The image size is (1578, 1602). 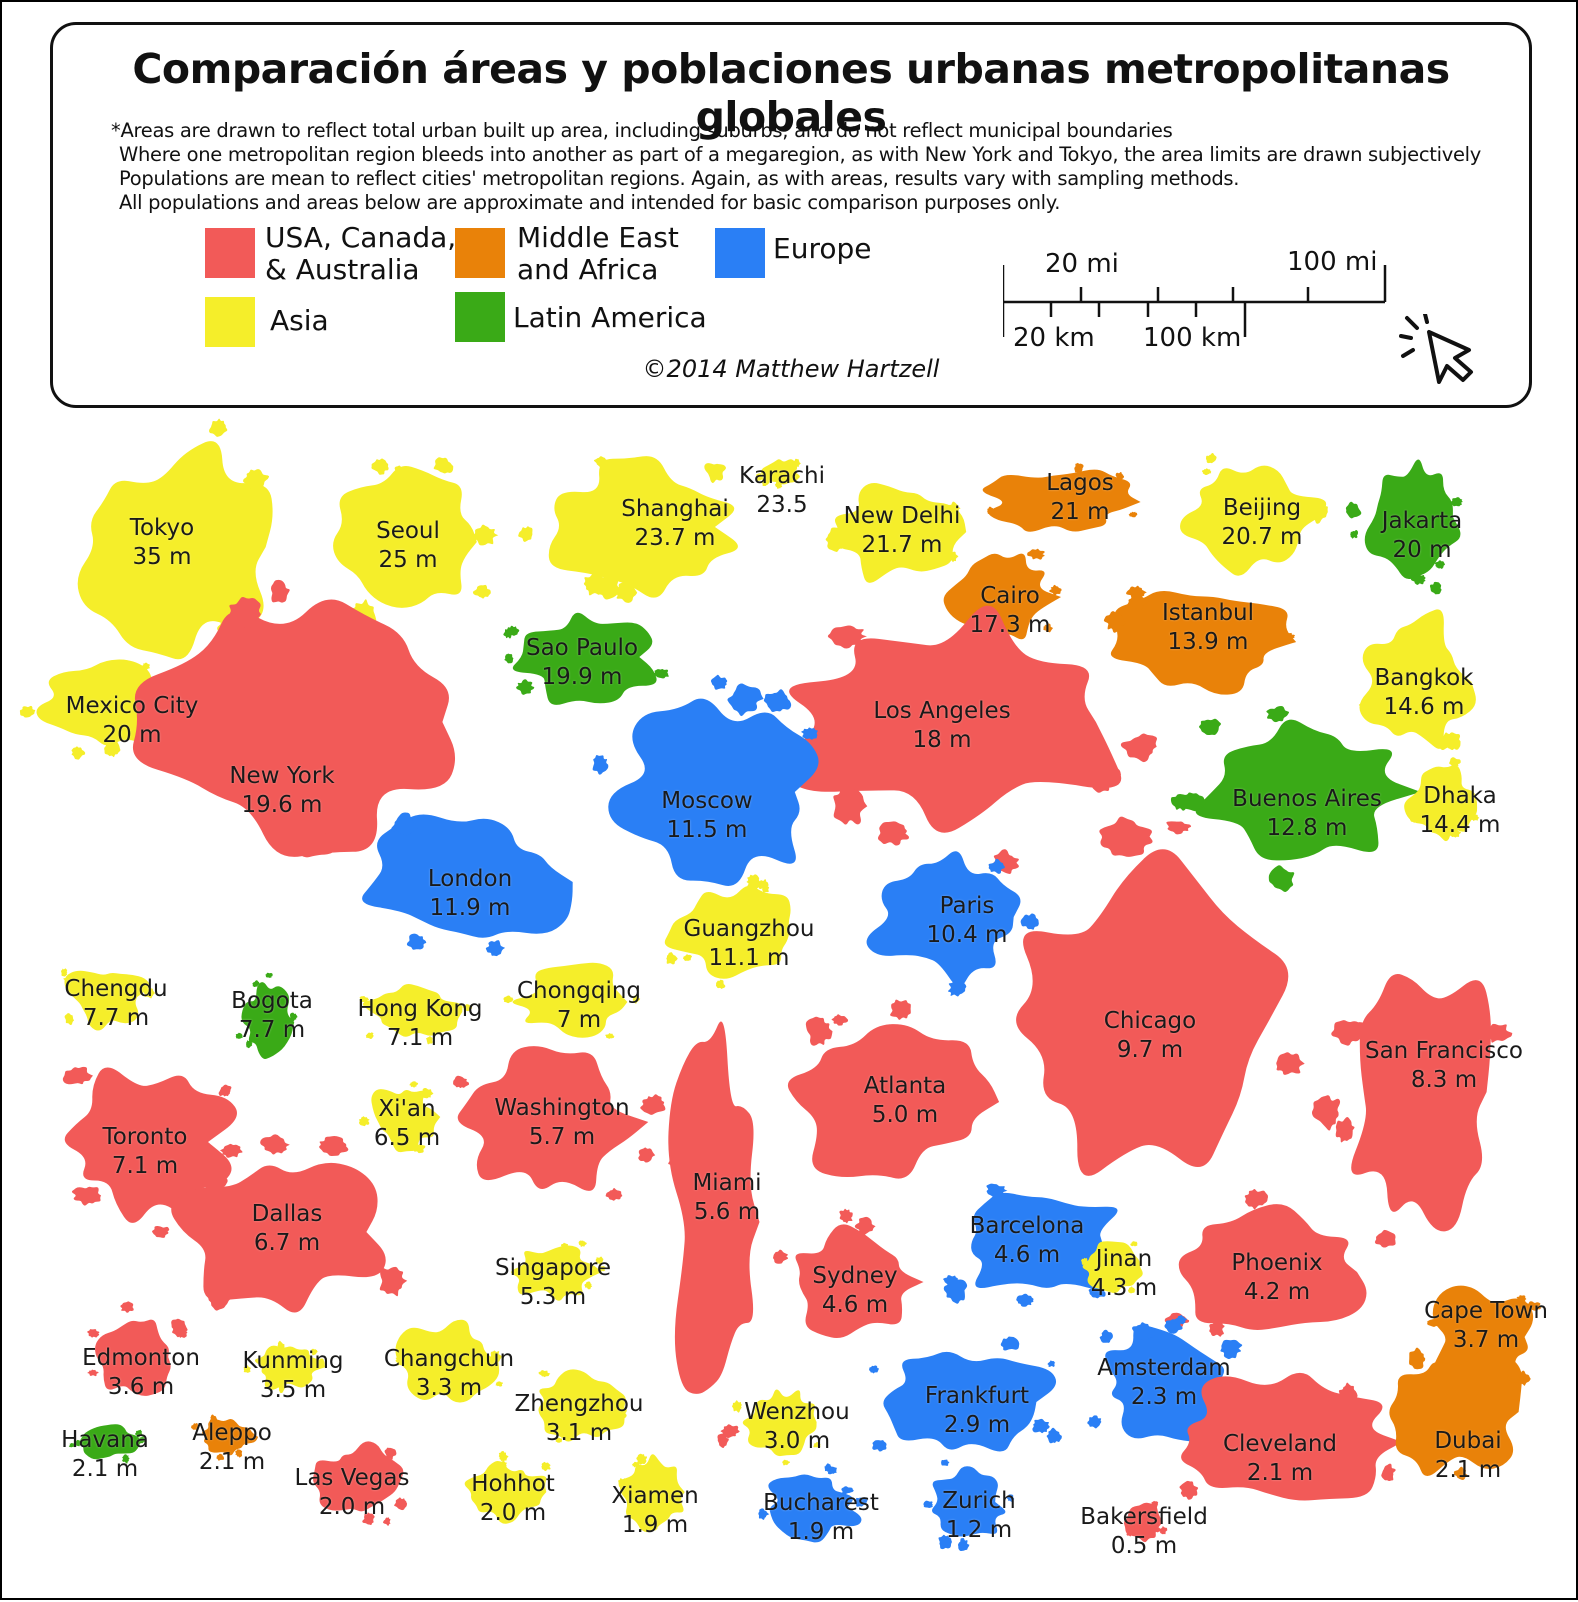 What do you see at coordinates (1131, 1290) in the screenshot?
I see `city-fragment-jinan` at bounding box center [1131, 1290].